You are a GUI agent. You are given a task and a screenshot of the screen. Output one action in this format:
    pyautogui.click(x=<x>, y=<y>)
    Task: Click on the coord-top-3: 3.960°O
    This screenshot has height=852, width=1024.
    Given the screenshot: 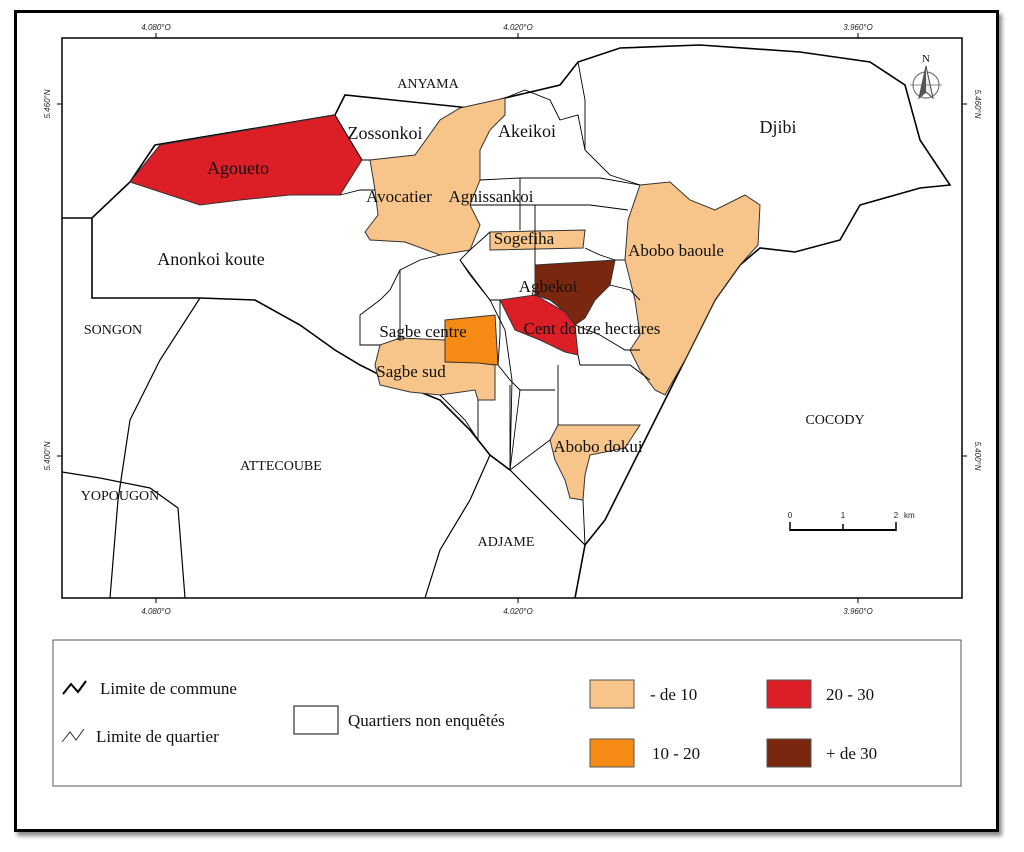 What is the action you would take?
    pyautogui.click(x=857, y=27)
    